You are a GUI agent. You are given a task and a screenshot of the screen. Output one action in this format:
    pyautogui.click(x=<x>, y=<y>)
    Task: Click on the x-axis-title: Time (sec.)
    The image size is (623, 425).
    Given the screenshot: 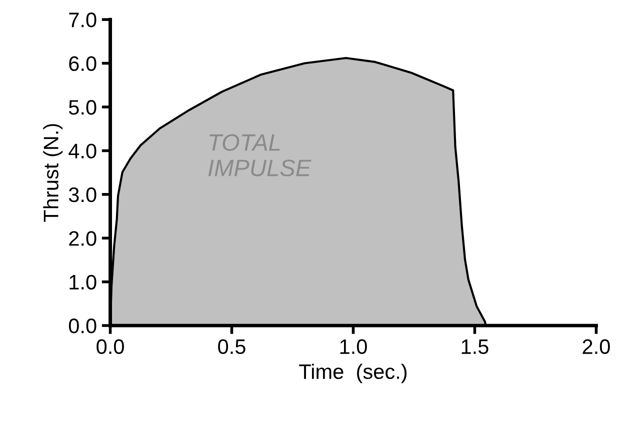 What is the action you would take?
    pyautogui.click(x=353, y=374)
    